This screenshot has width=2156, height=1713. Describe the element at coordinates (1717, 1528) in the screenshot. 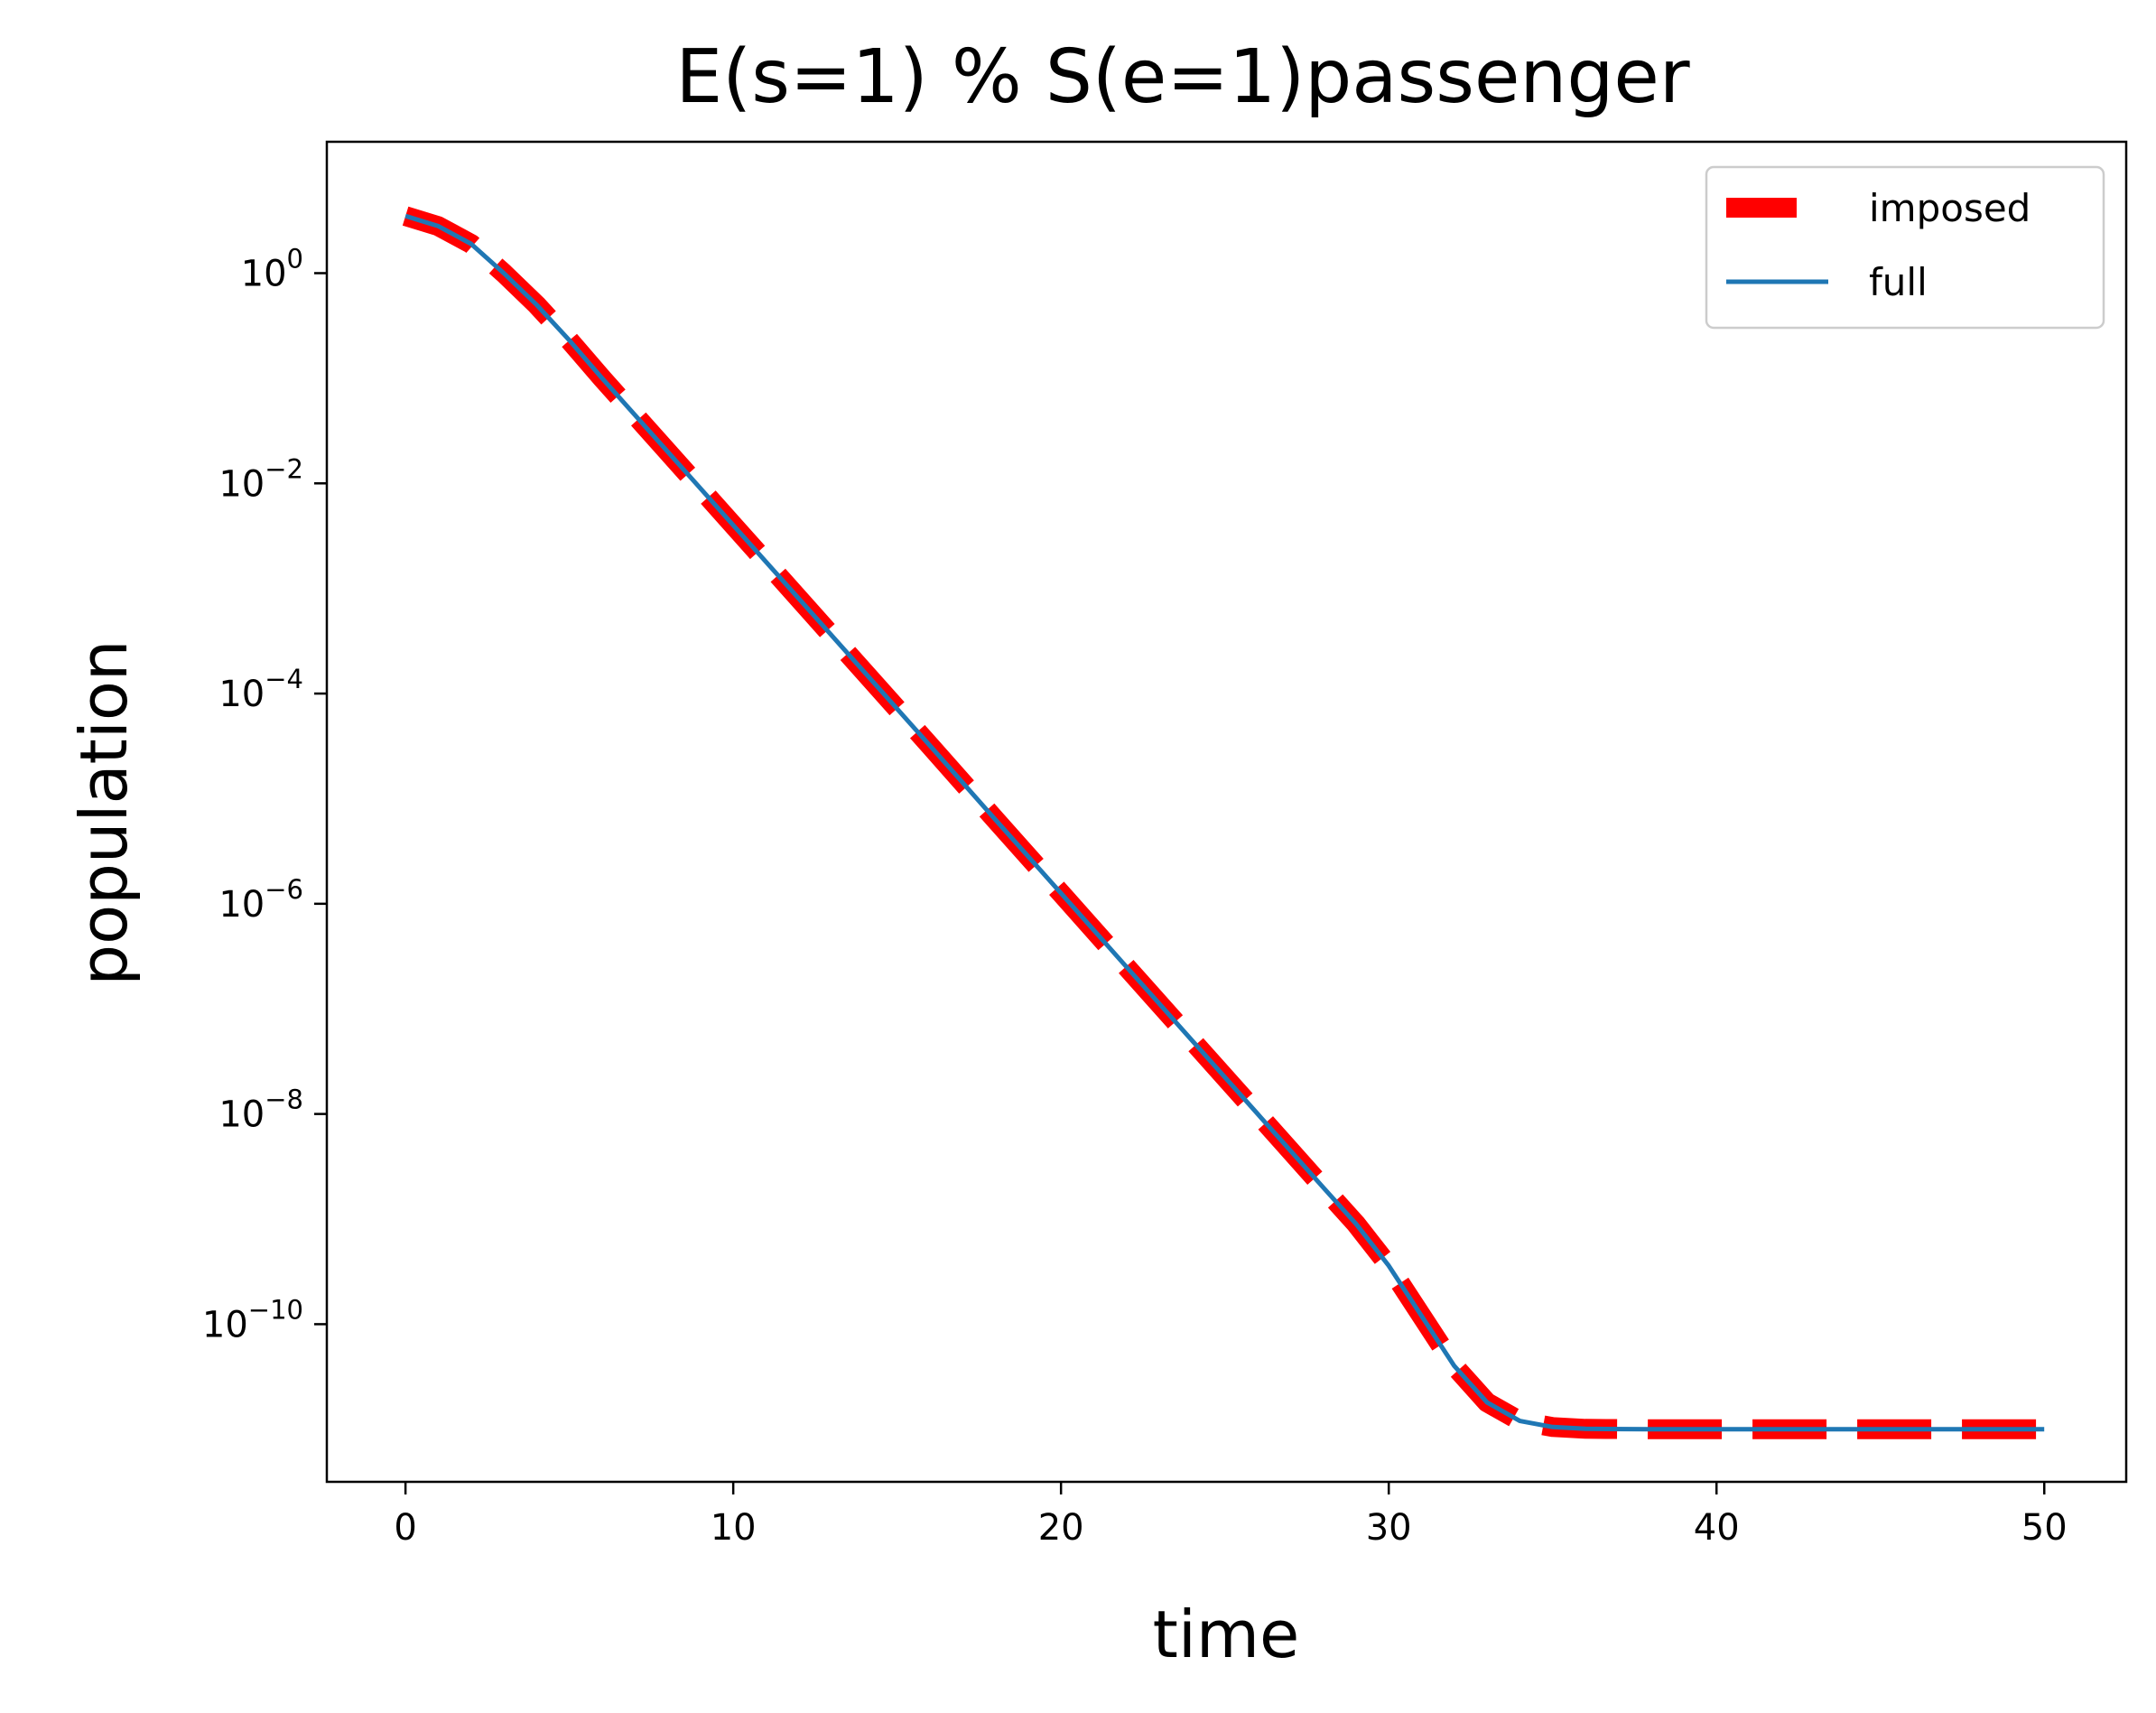

I see `x-tick-label: 40` at that location.